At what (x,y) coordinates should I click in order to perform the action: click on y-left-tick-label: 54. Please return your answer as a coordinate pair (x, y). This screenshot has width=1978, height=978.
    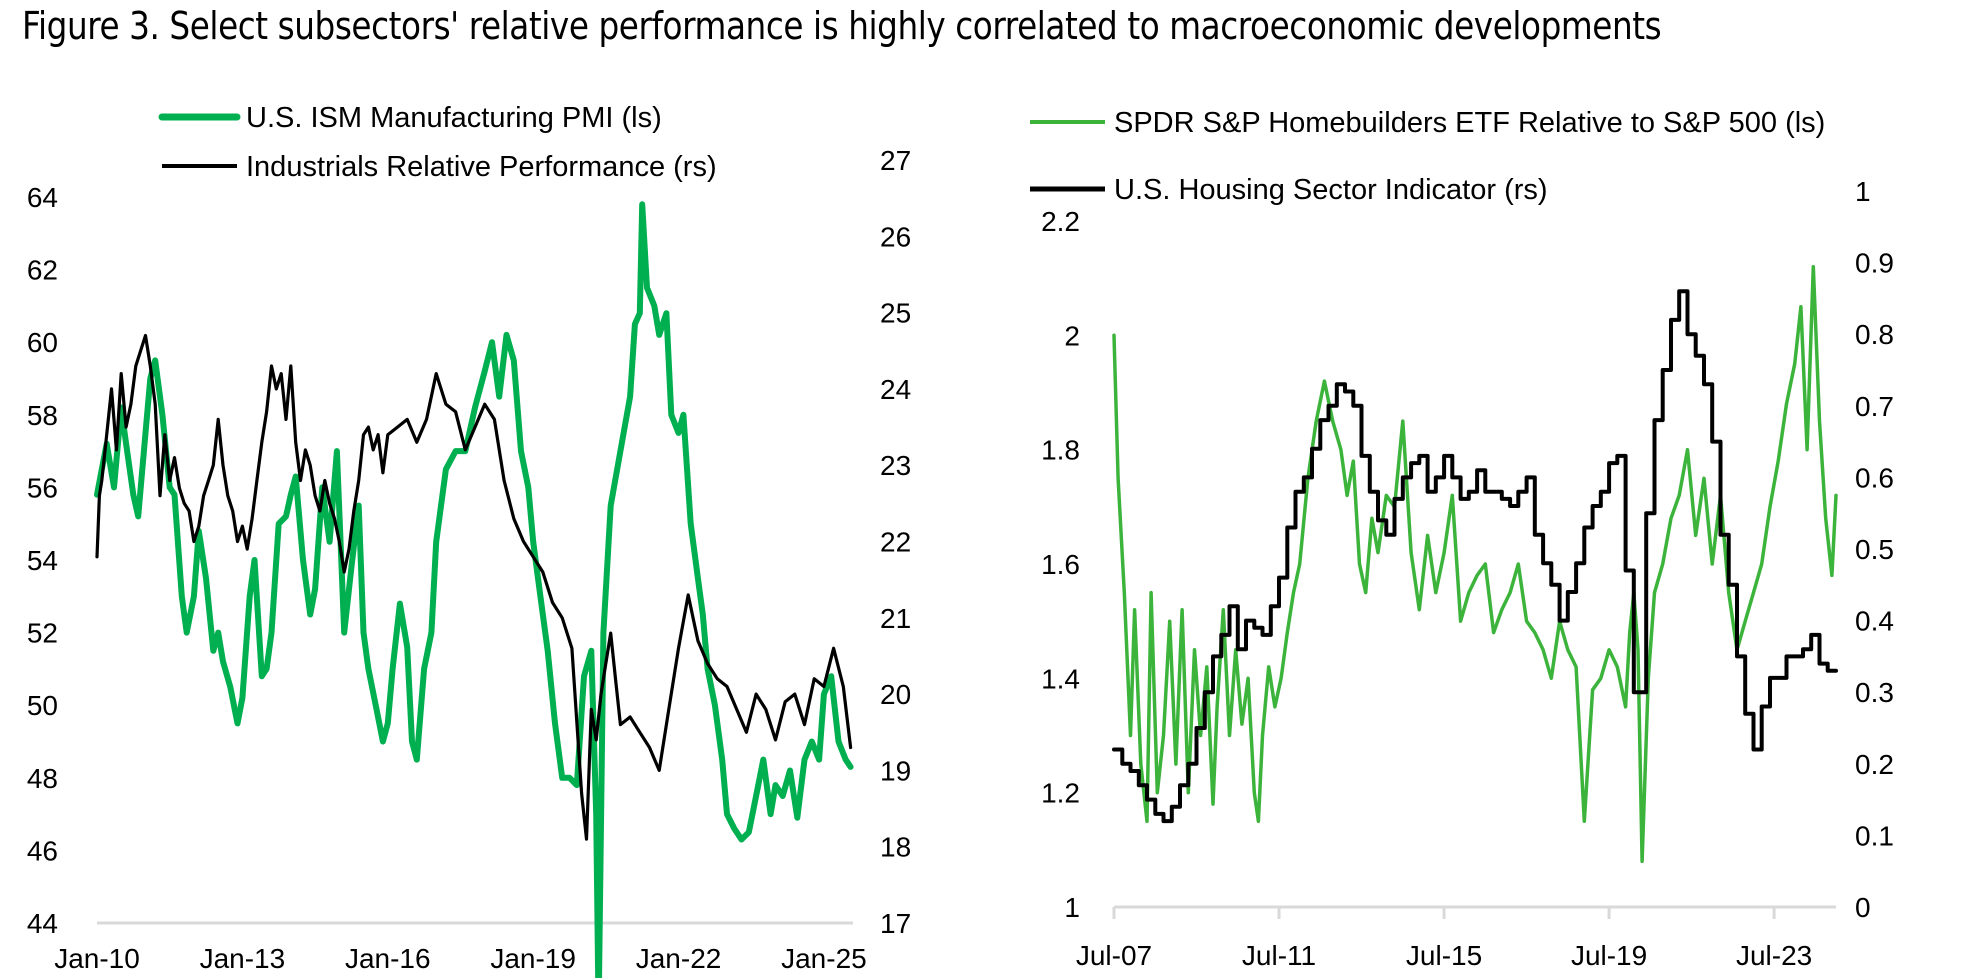
    Looking at the image, I should click on (42, 560).